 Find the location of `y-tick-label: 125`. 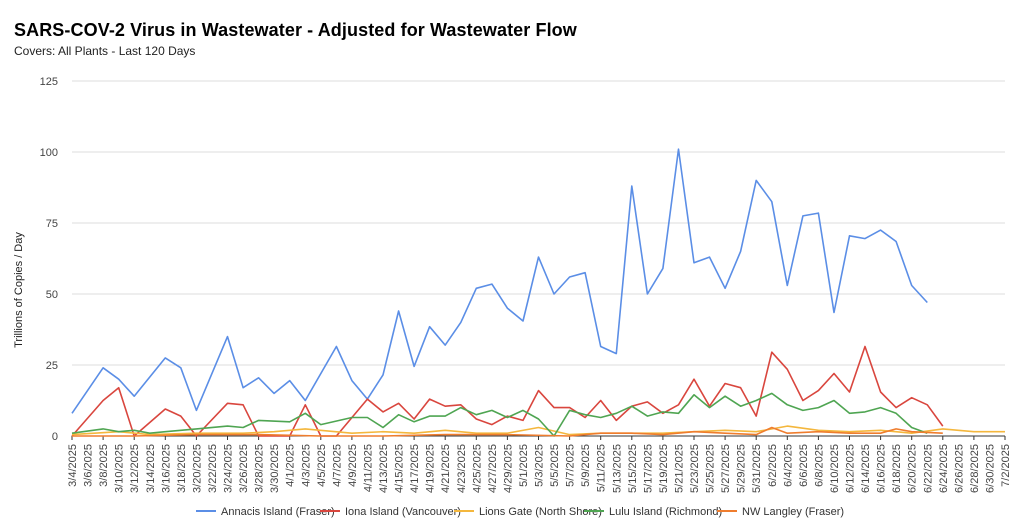

y-tick-label: 125 is located at coordinates (49, 82).